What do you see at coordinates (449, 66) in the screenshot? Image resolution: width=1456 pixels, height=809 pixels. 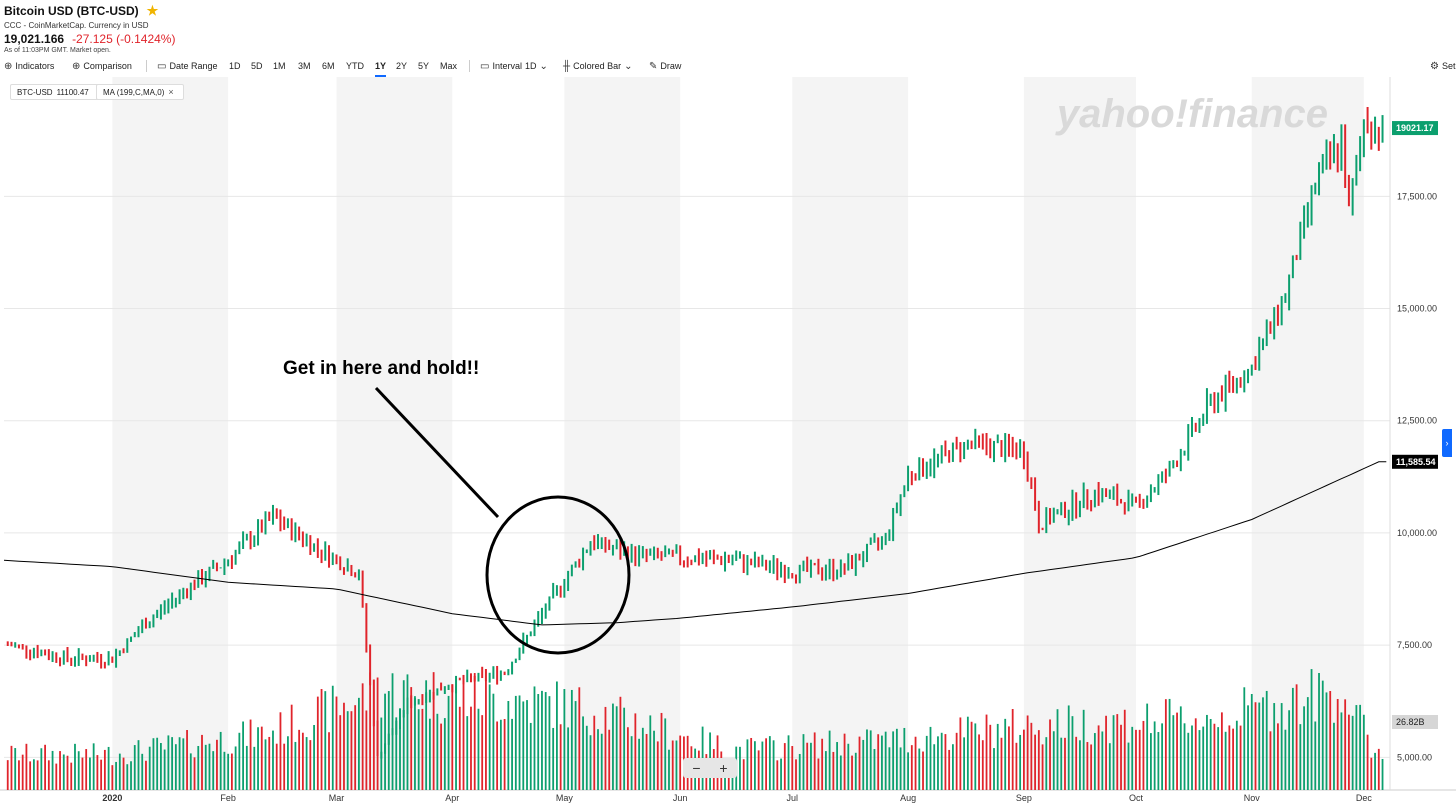 I see `range-max: Max` at bounding box center [449, 66].